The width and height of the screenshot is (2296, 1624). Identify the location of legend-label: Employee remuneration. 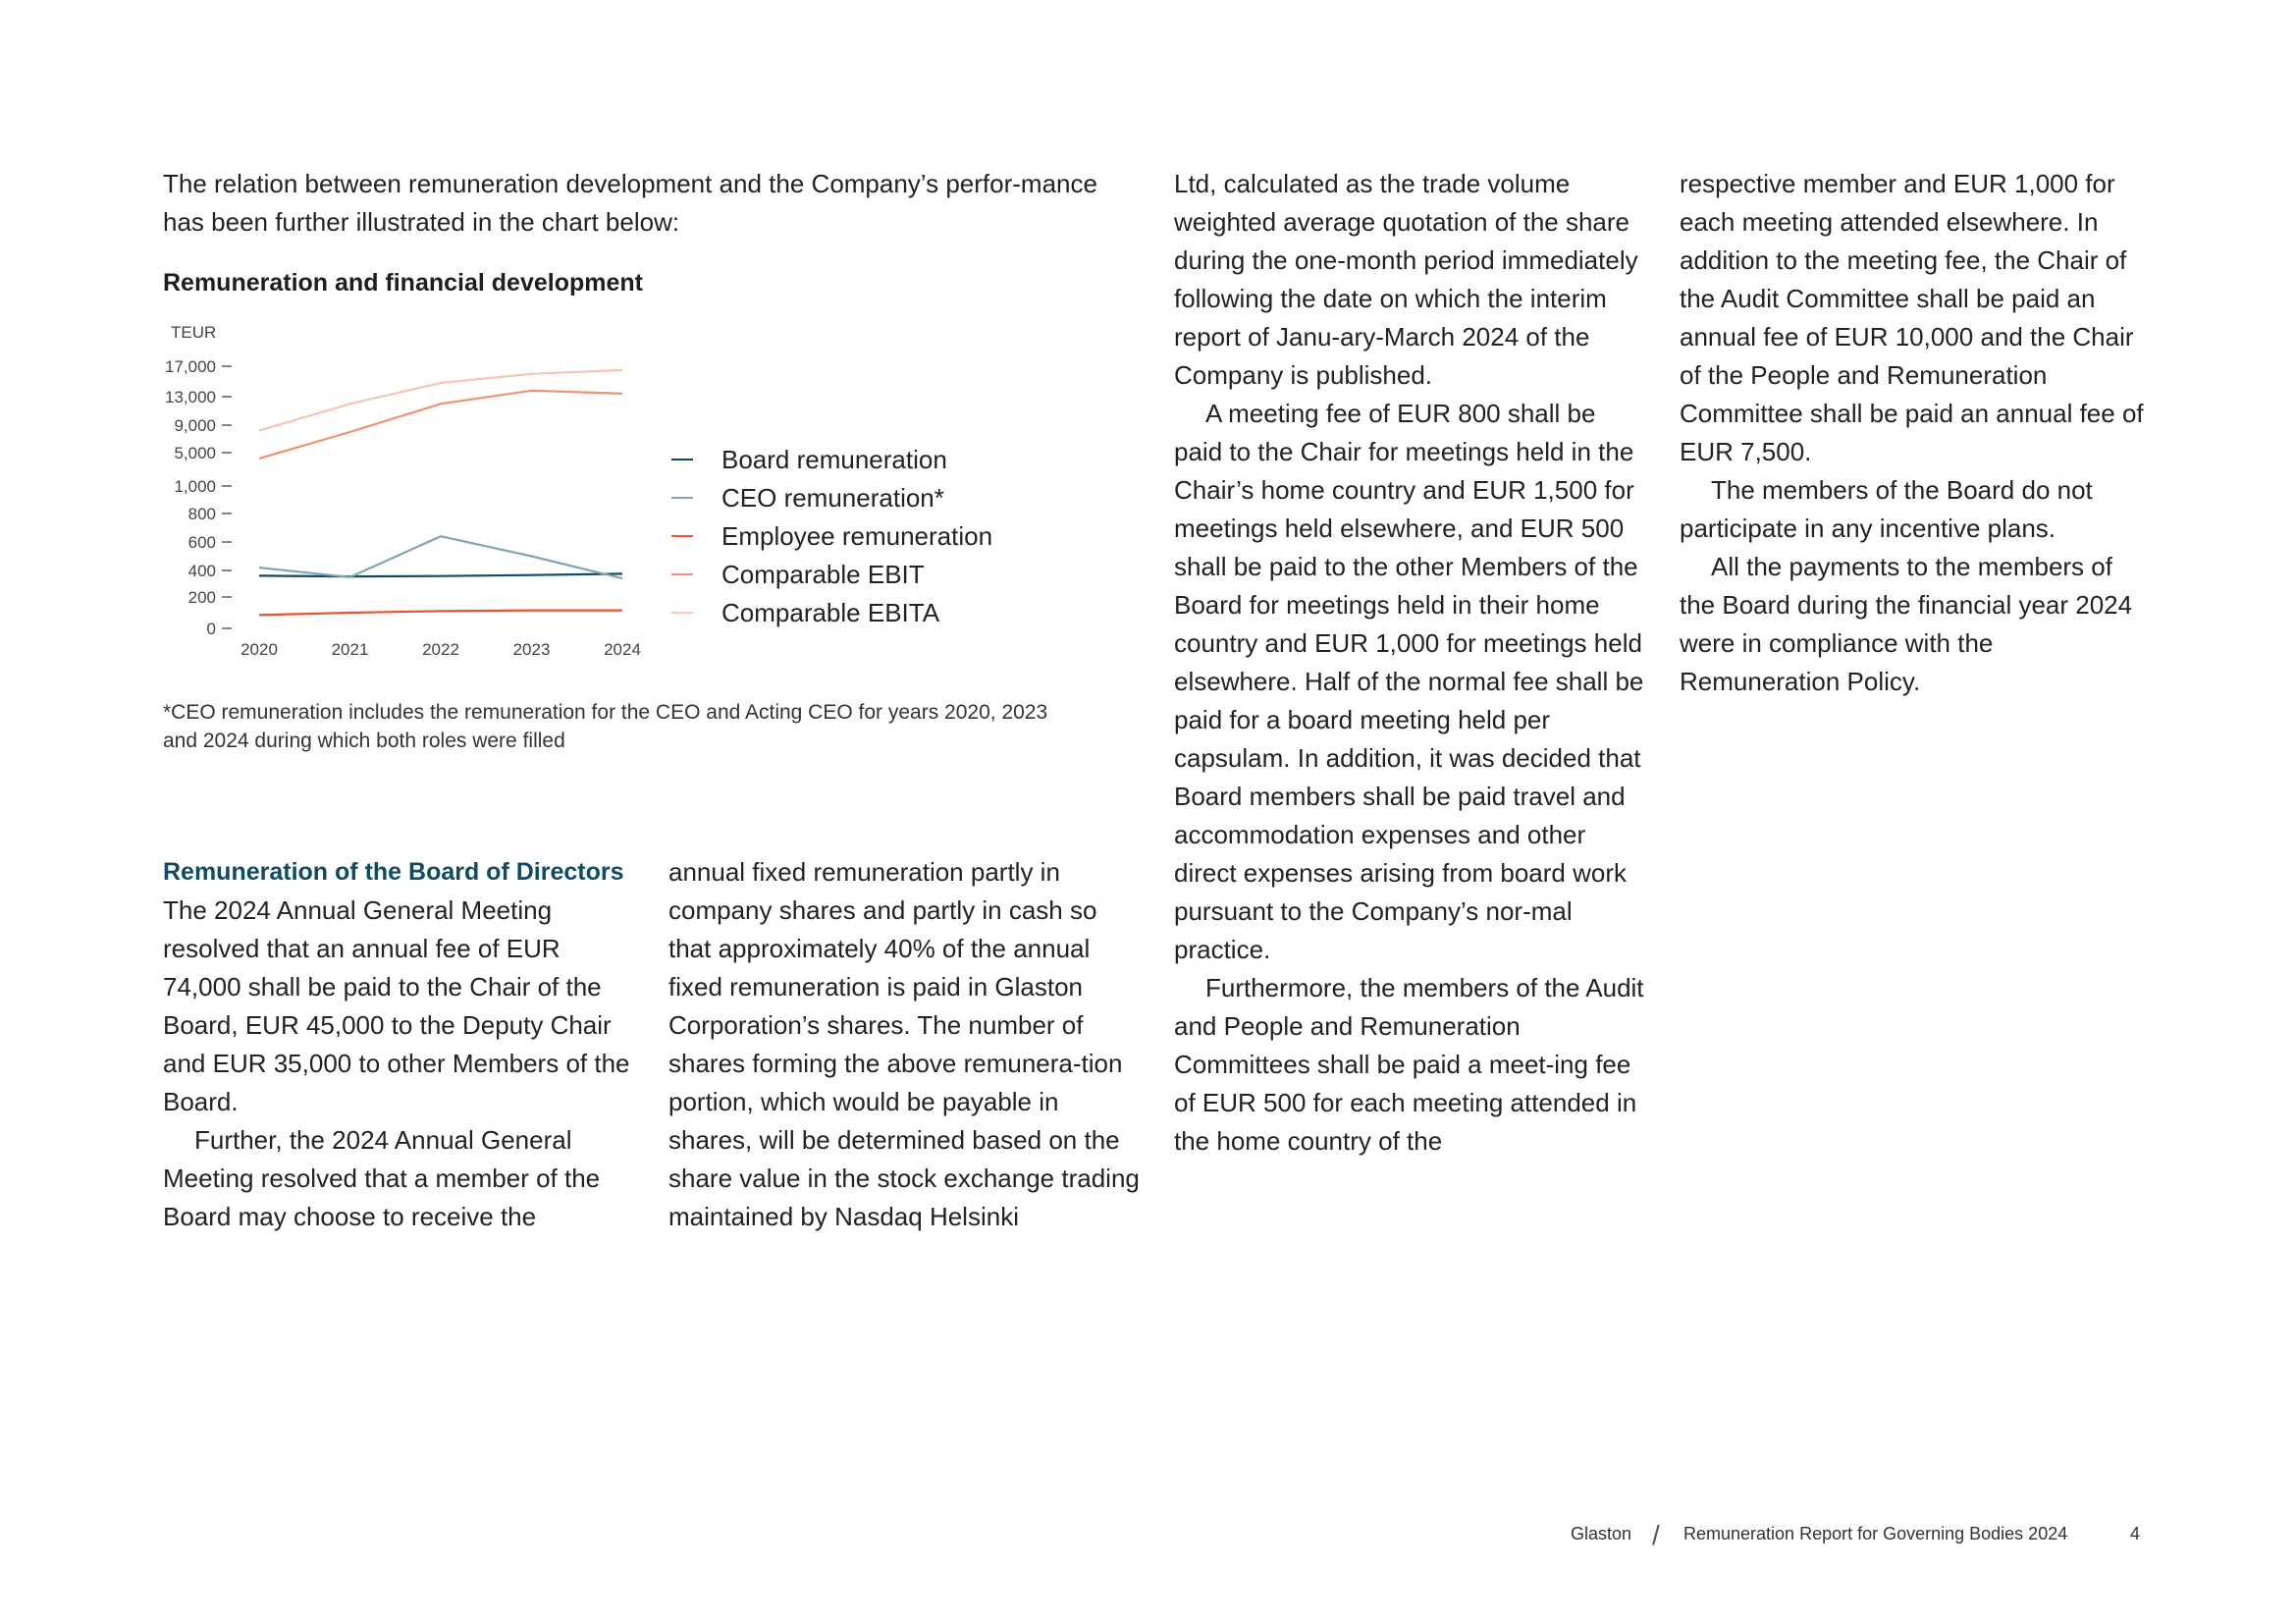
(857, 536).